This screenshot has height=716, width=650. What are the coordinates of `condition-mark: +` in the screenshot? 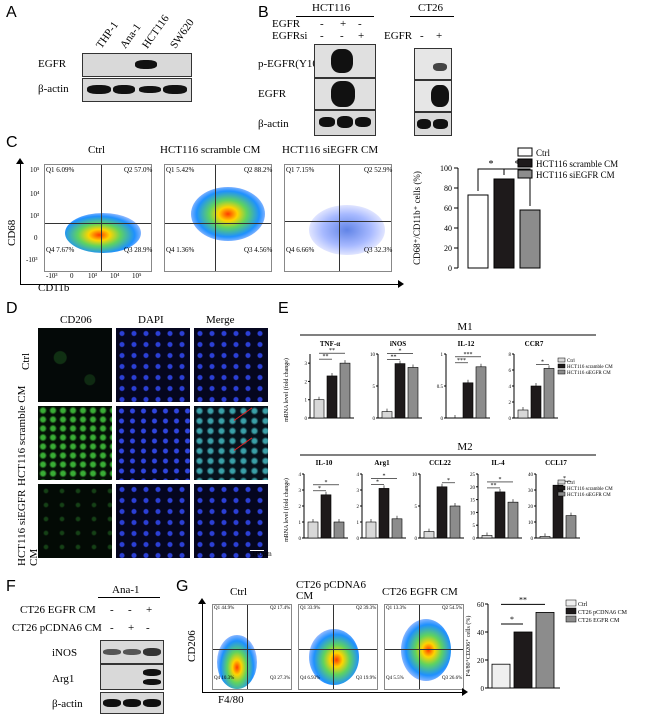 It's located at (439, 36).